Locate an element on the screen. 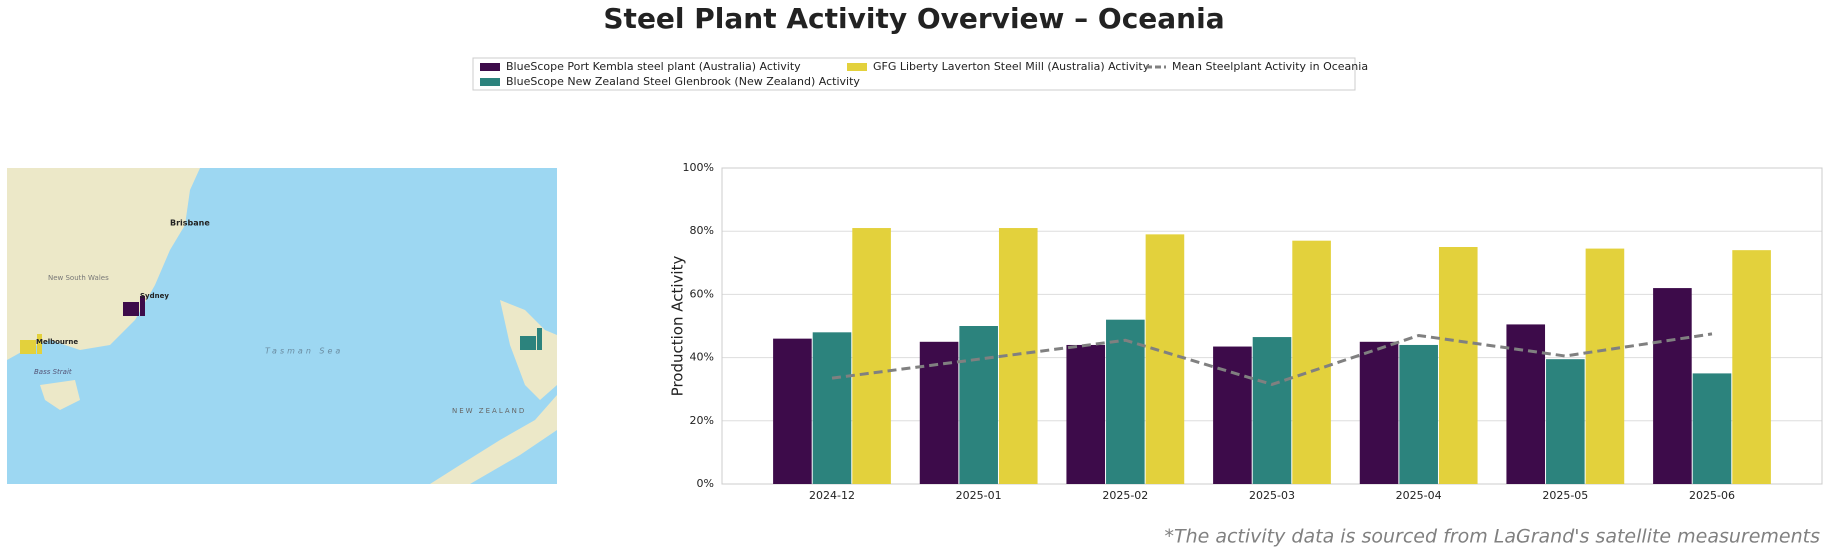  x-tick-label: 2025-04 is located at coordinates (1419, 495).